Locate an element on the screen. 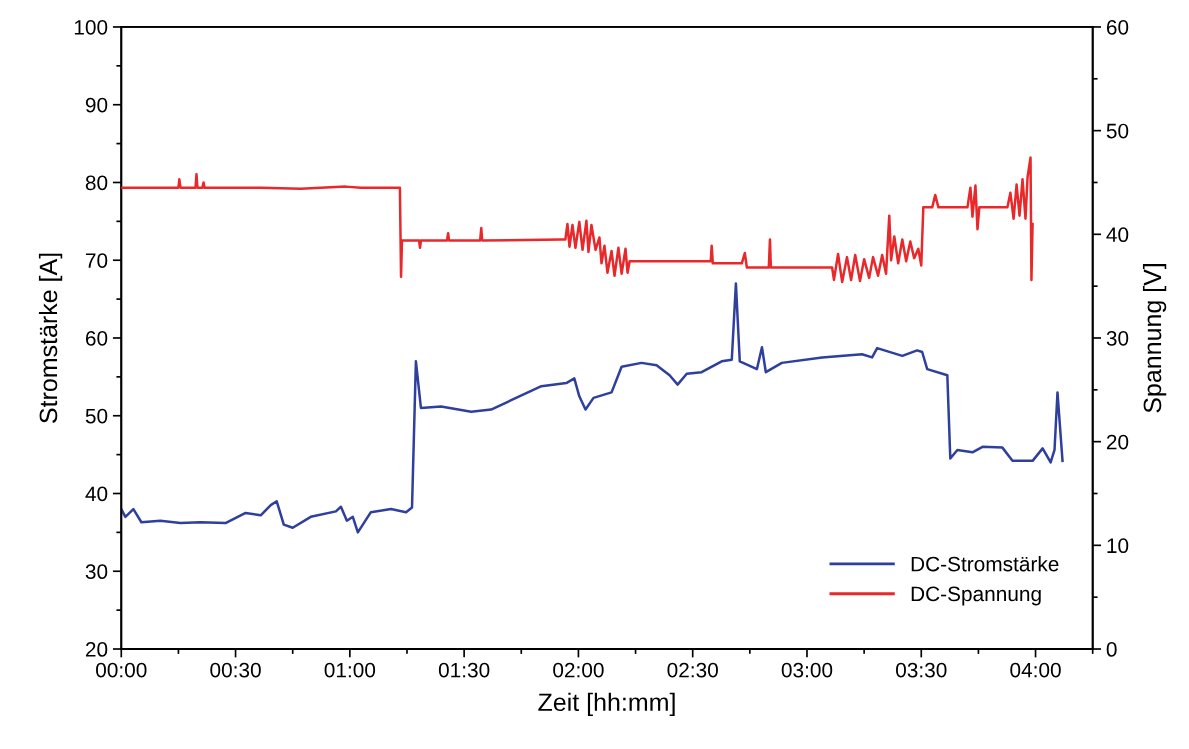 This screenshot has width=1189, height=749. y2-tick-label: 10 is located at coordinates (1118, 546).